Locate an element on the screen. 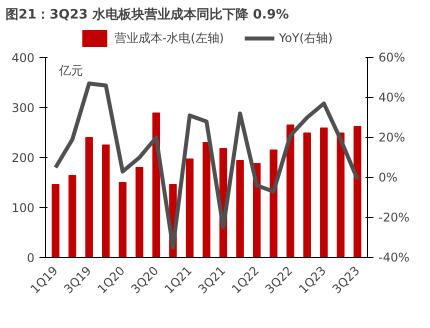 This screenshot has height=328, width=430. y-tick-label: 100 is located at coordinates (23, 208).